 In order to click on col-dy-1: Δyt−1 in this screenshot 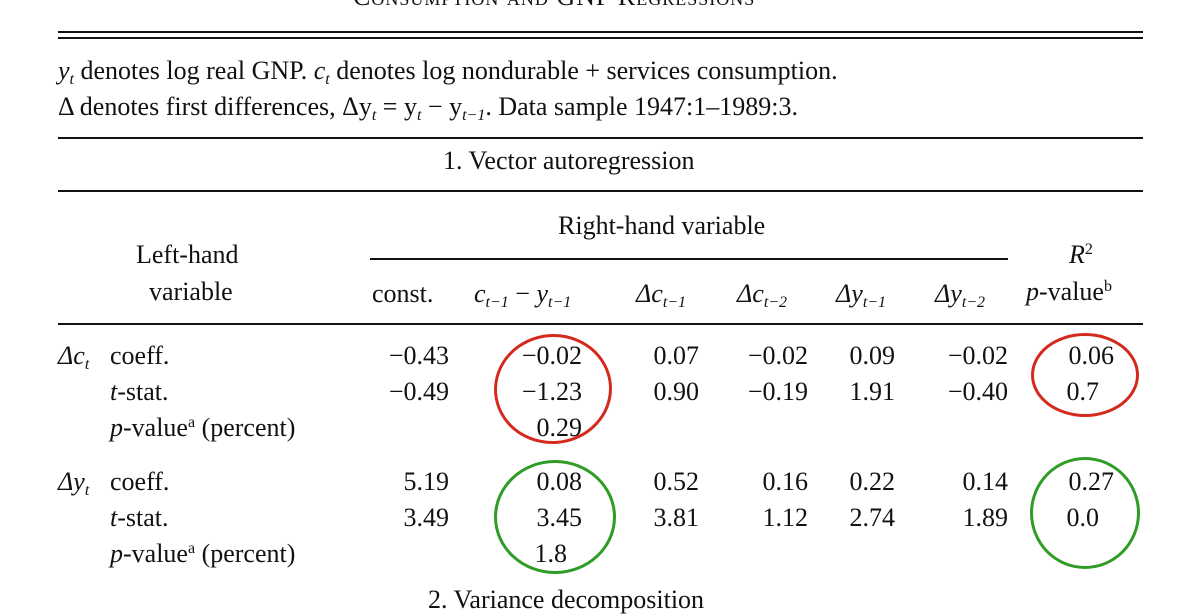, I will do `click(861, 295)`.